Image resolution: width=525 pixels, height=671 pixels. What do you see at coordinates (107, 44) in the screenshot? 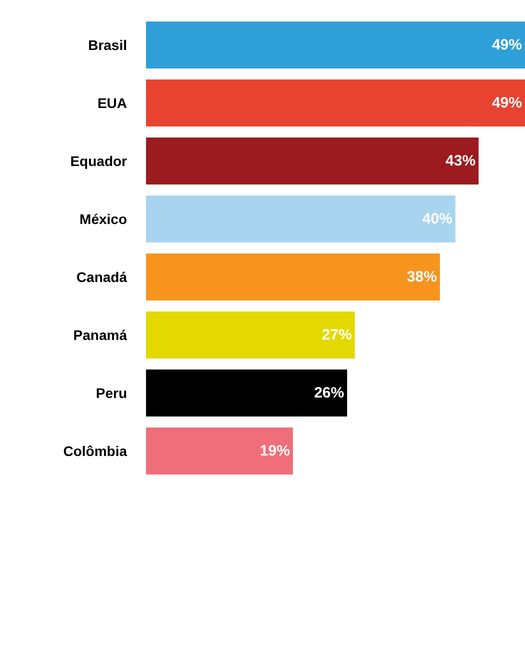
I see `y-tick-label: Brasil` at bounding box center [107, 44].